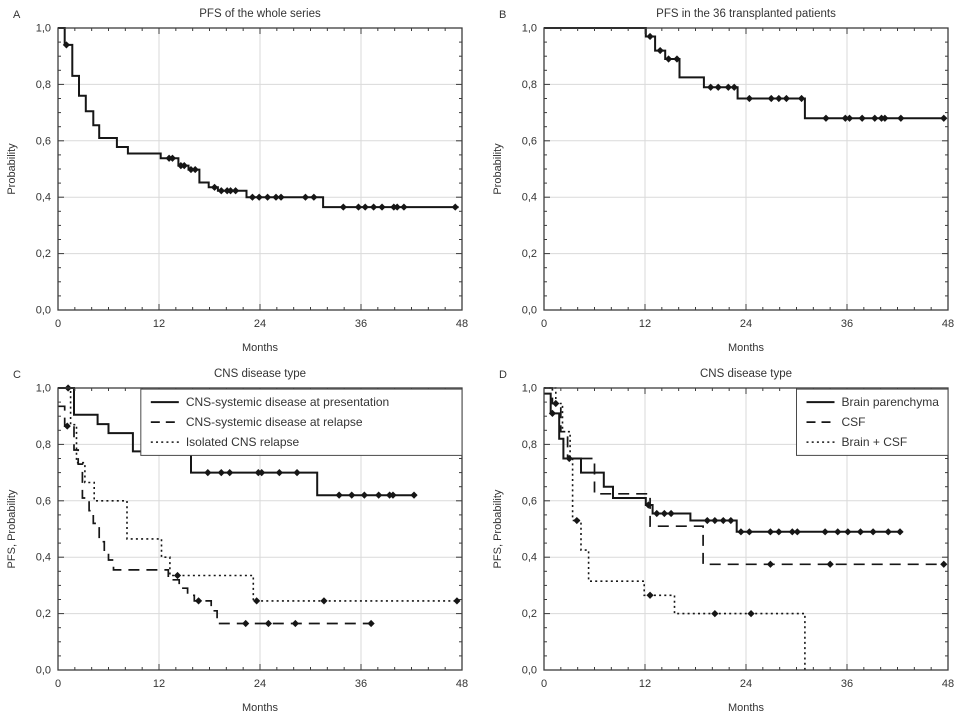 Image resolution: width=972 pixels, height=720 pixels. Describe the element at coordinates (215, 515) in the screenshot. I see `km-curve-dashed` at that location.